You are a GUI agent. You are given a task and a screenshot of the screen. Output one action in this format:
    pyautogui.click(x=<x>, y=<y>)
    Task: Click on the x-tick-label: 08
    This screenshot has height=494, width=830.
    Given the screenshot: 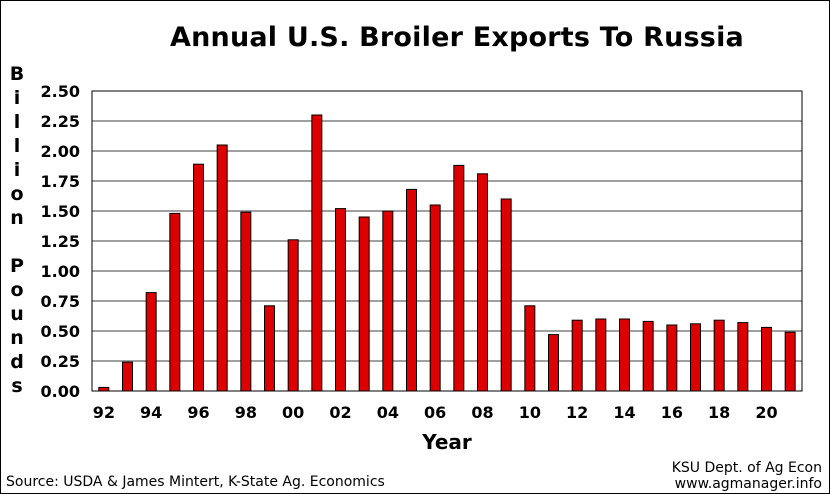 What is the action you would take?
    pyautogui.click(x=482, y=412)
    